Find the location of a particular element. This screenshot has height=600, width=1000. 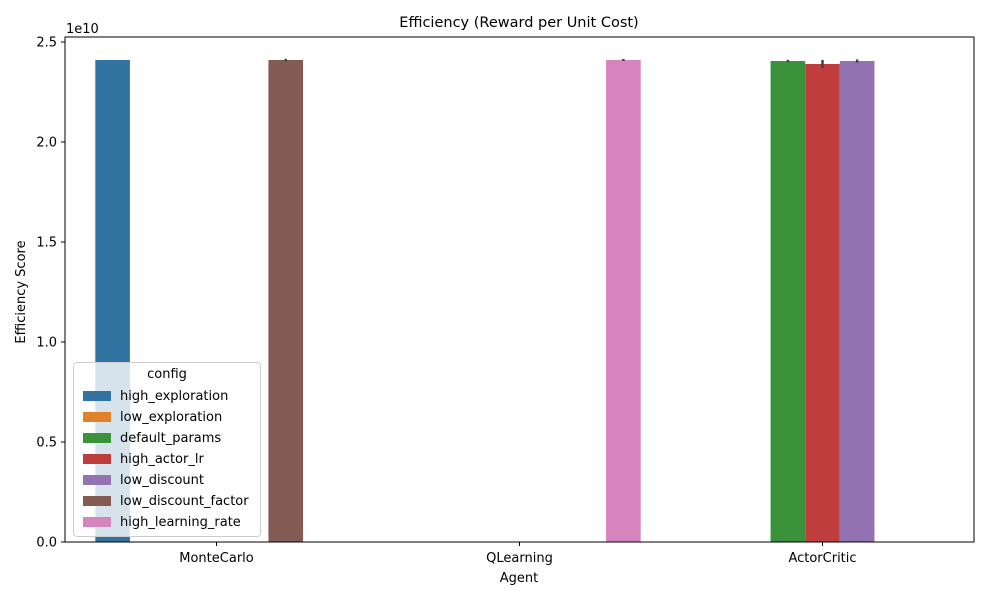

legend-label: default_params is located at coordinates (171, 438).